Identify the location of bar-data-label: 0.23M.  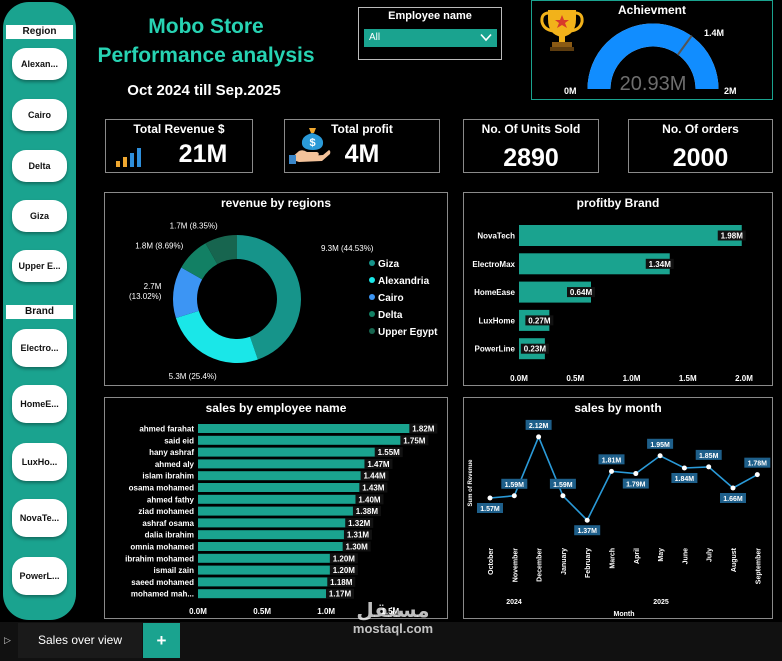
(535, 349).